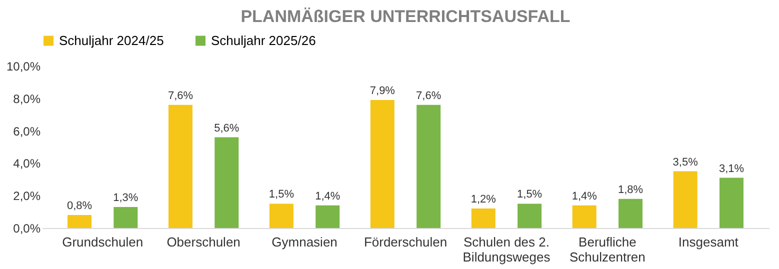 The height and width of the screenshot is (269, 779). Describe the element at coordinates (406, 242) in the screenshot. I see `x-tick-label: Förderschulen` at that location.